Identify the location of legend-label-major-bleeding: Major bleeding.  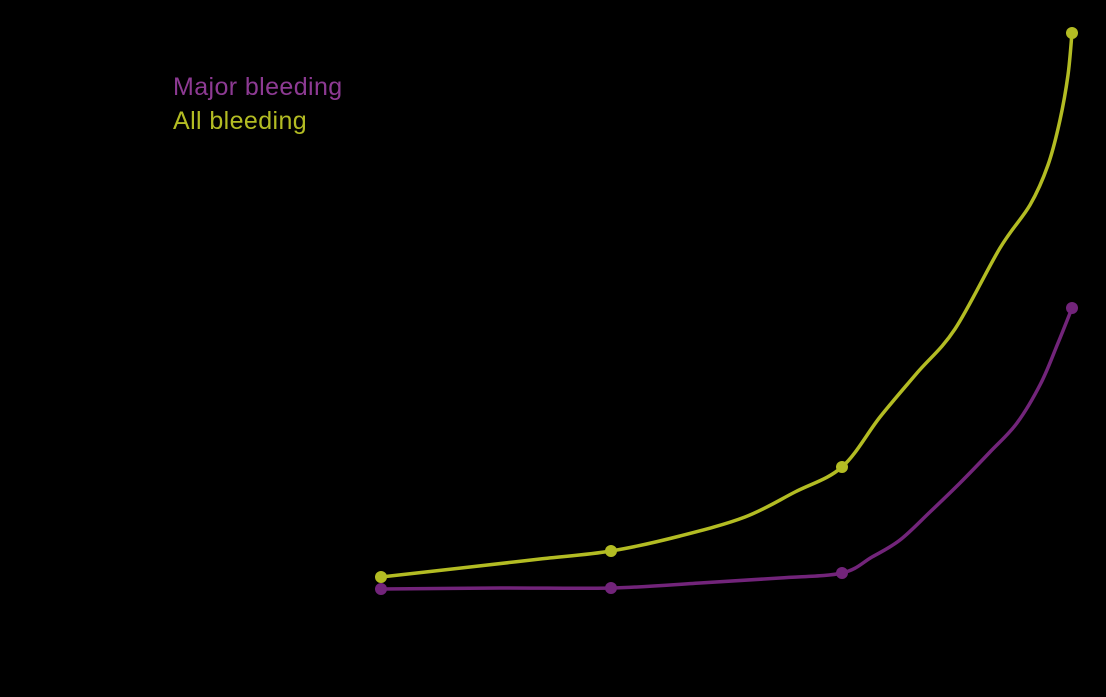
(258, 87).